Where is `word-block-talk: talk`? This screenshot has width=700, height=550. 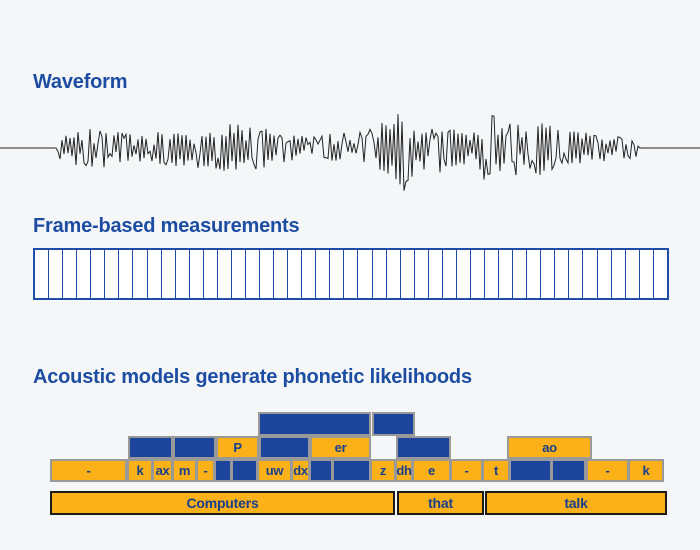
word-block-talk: talk is located at coordinates (576, 503).